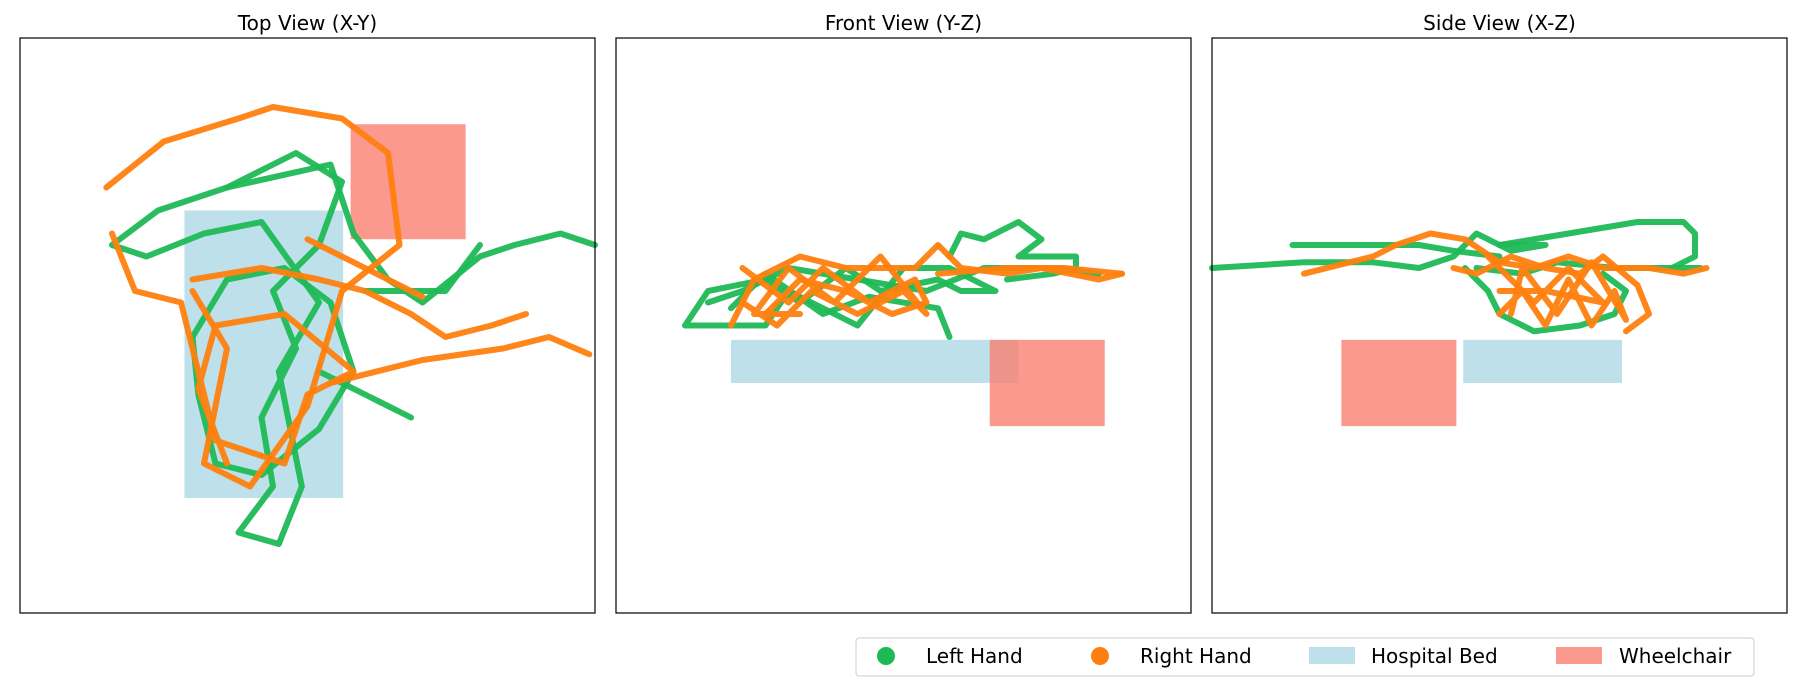 The image size is (1800, 700). Describe the element at coordinates (1499, 23) in the screenshot. I see `panel-title: Side View (X-Z)` at that location.